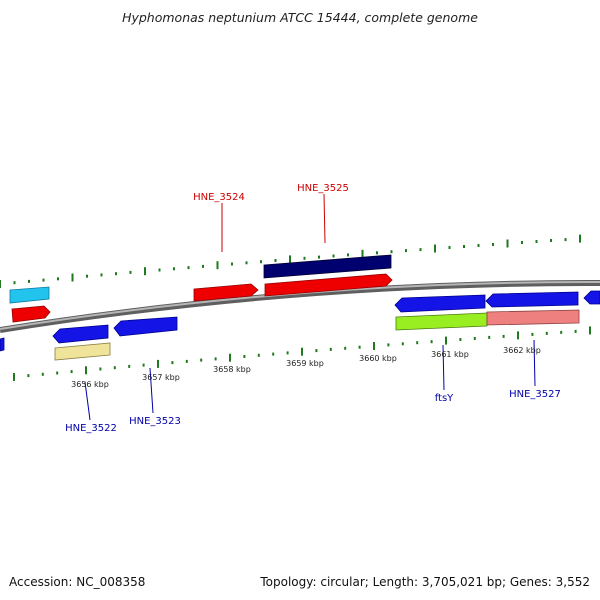  Describe the element at coordinates (161, 377) in the screenshot. I see `kbp-label-3657: 3657 kbp` at that location.